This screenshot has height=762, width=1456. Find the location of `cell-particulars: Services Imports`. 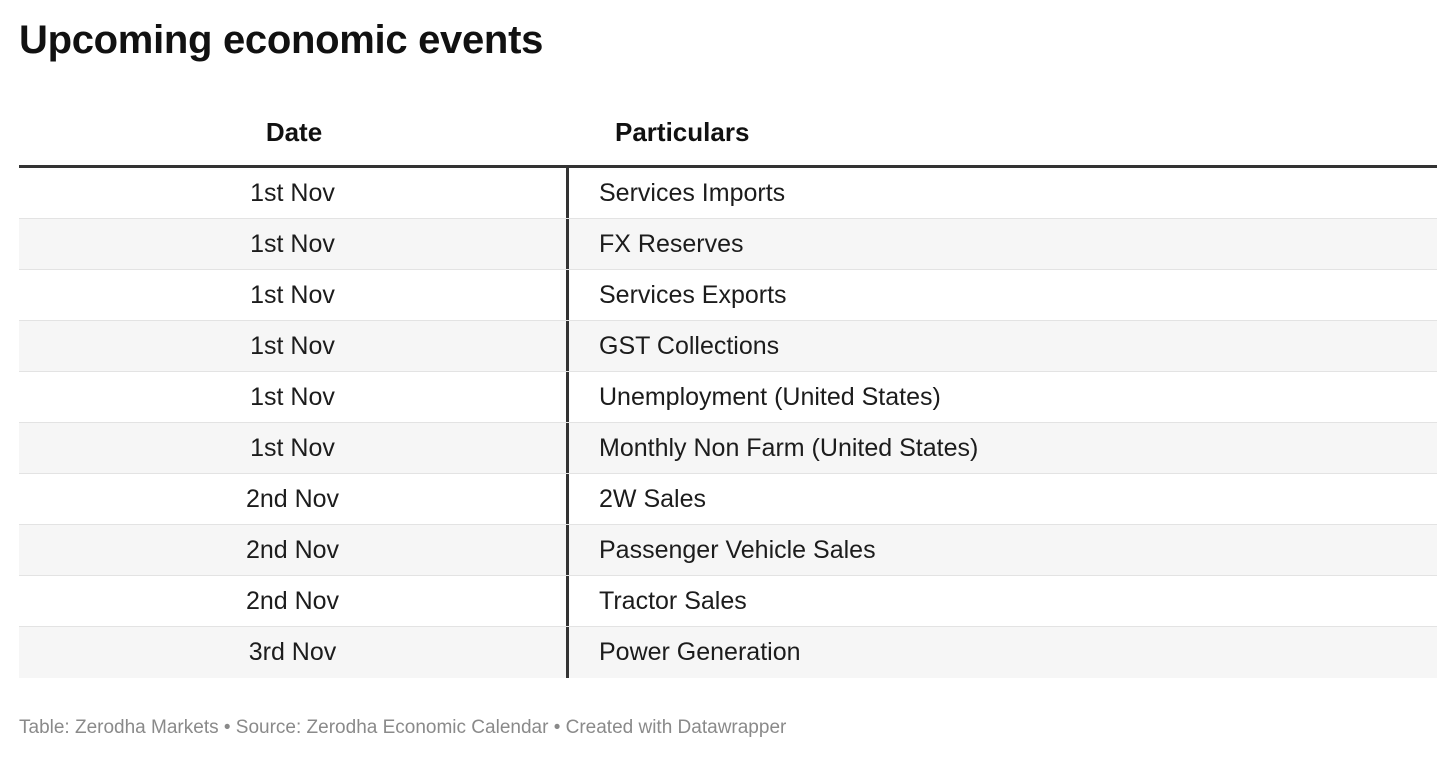

cell-particulars: Services Imports is located at coordinates (692, 192).